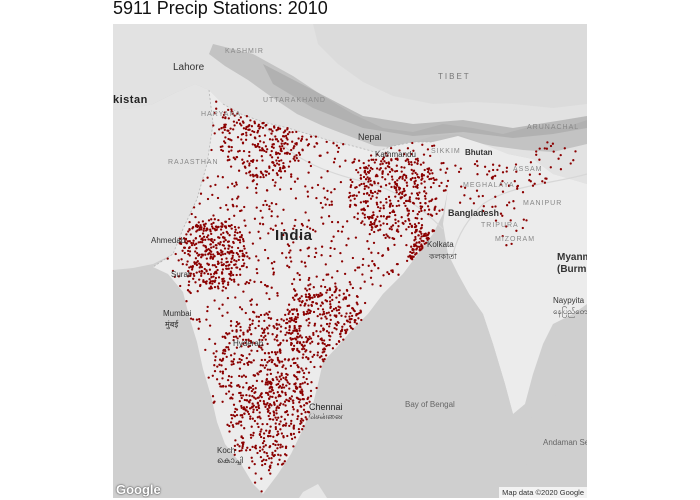  What do you see at coordinates (172, 324) in the screenshot?
I see `label-mumbai-local: मुंबई` at bounding box center [172, 324].